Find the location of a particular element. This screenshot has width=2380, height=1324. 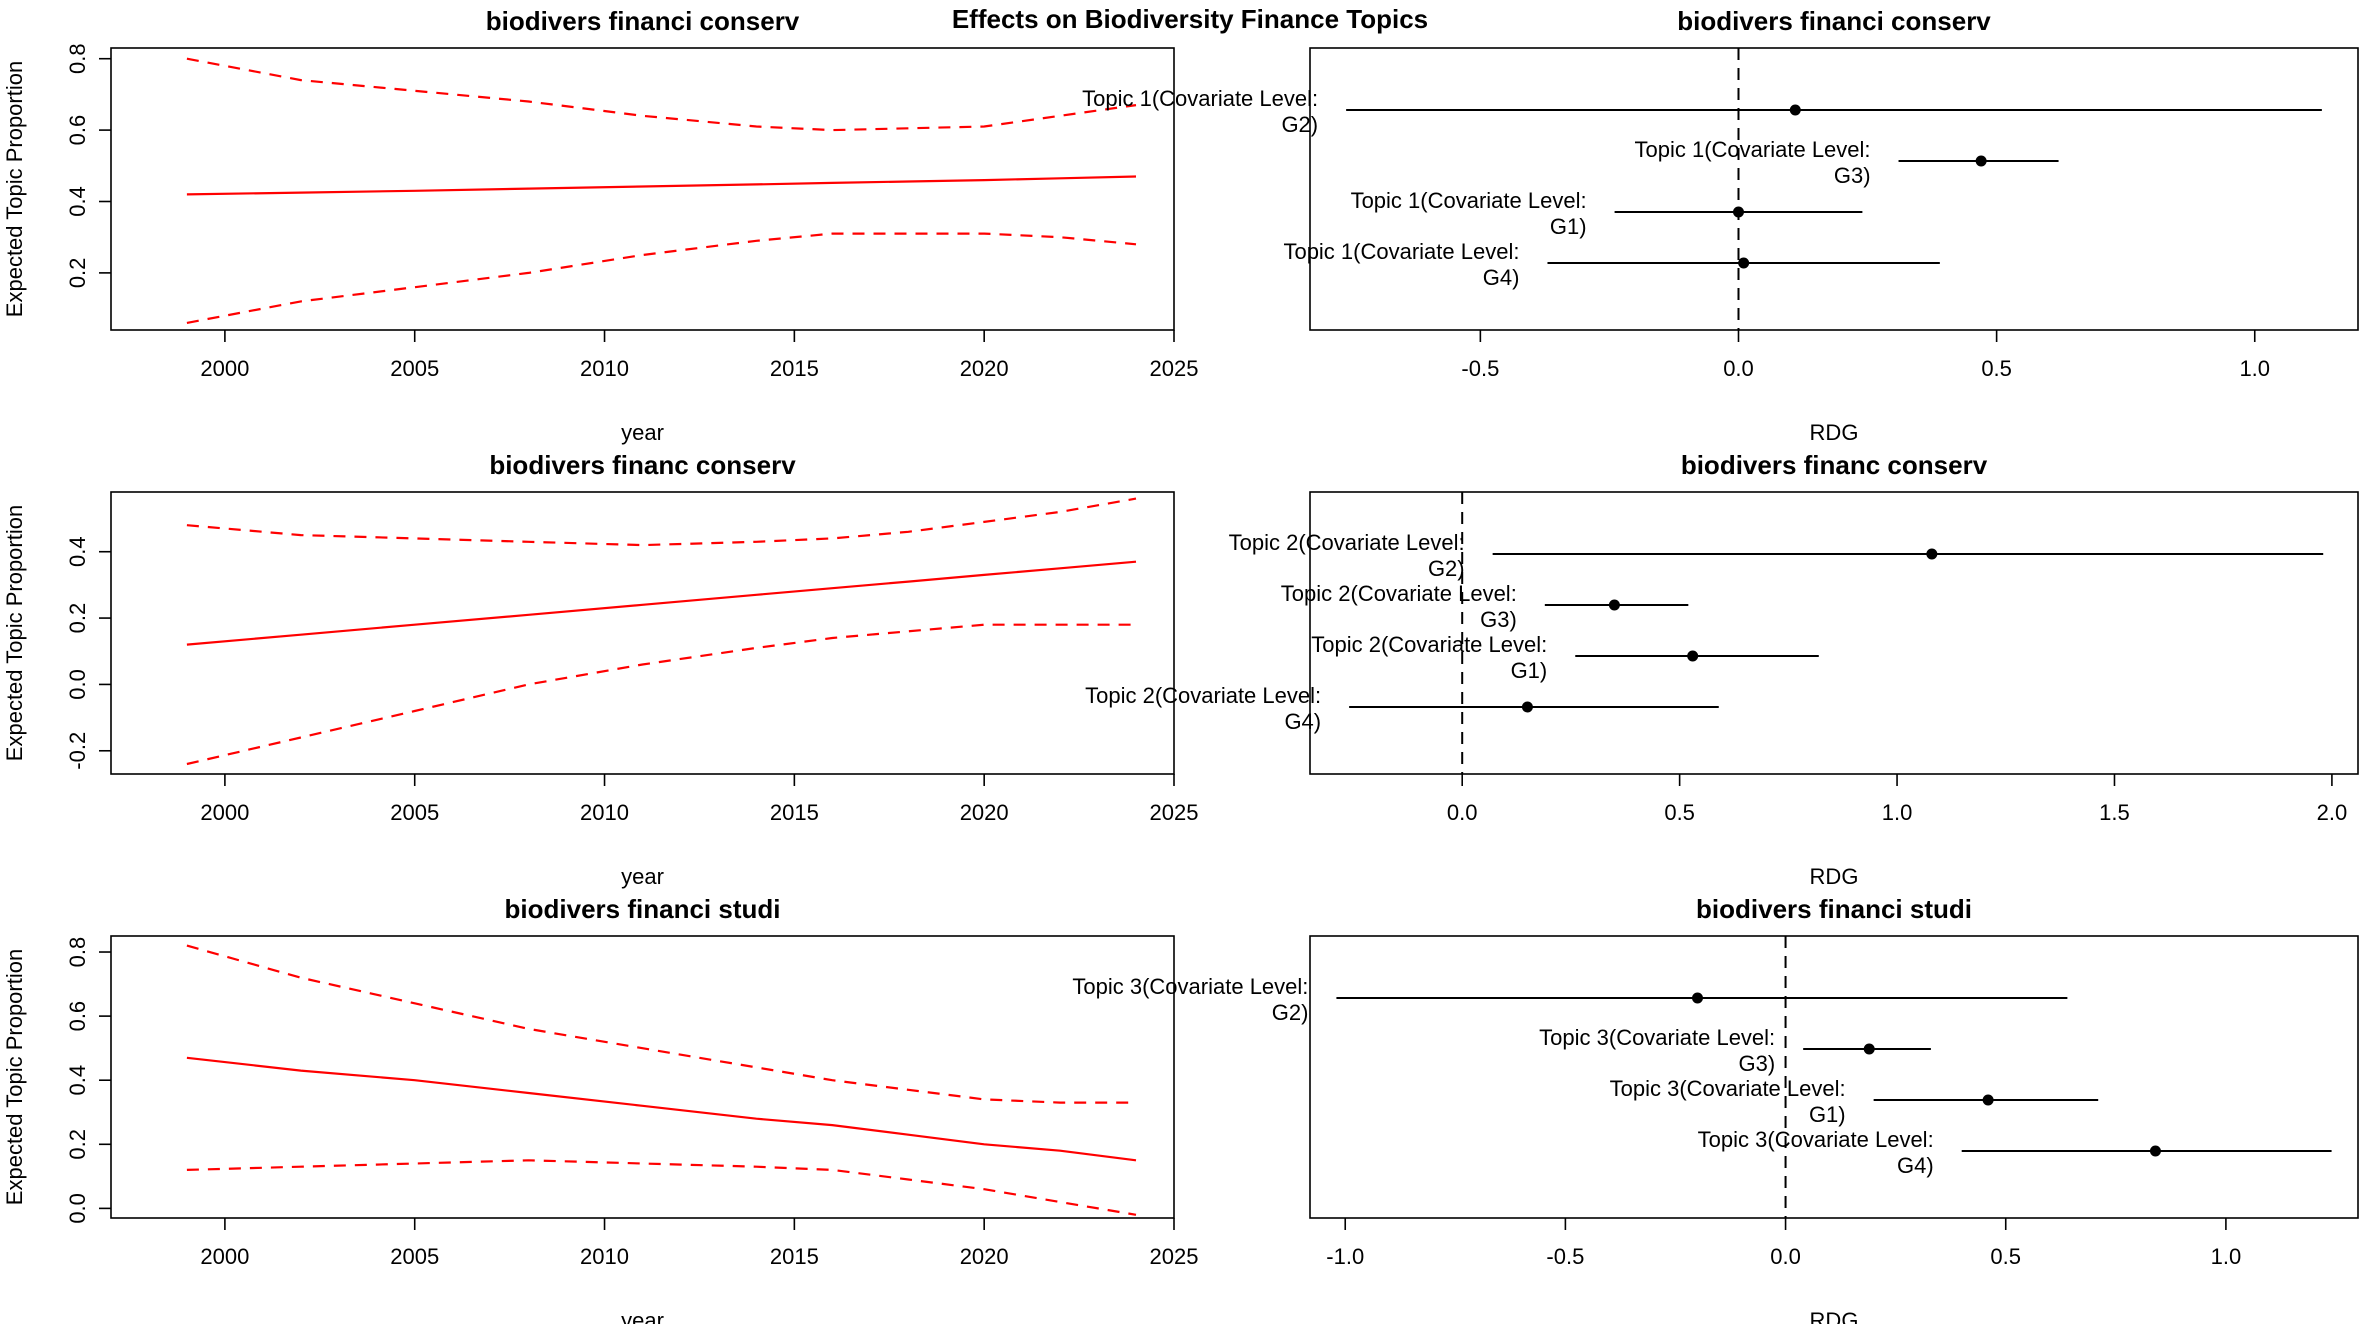

trend-line is located at coordinates (661, 603).